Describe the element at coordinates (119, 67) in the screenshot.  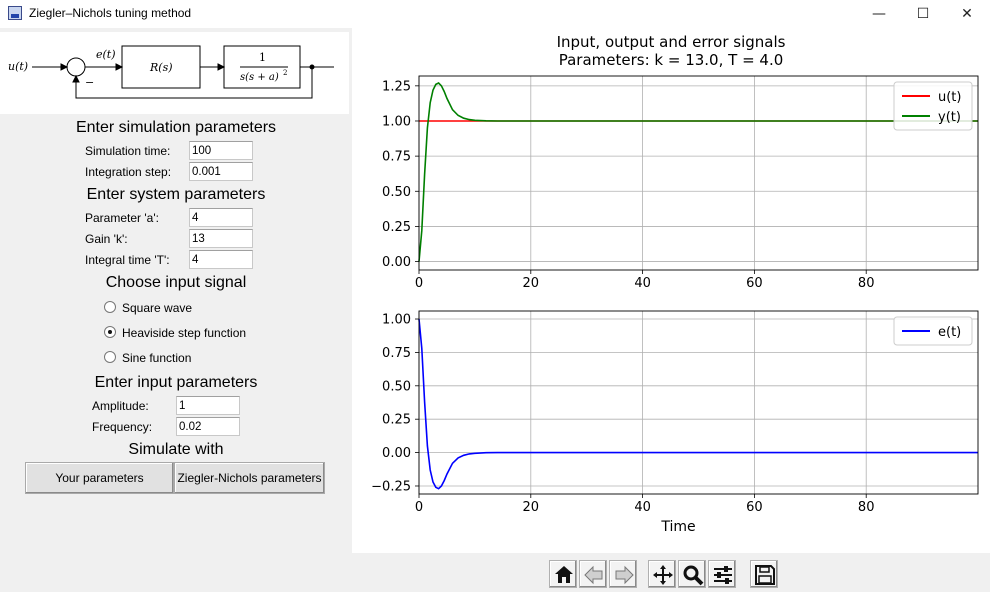
I see `error-arrowhead` at that location.